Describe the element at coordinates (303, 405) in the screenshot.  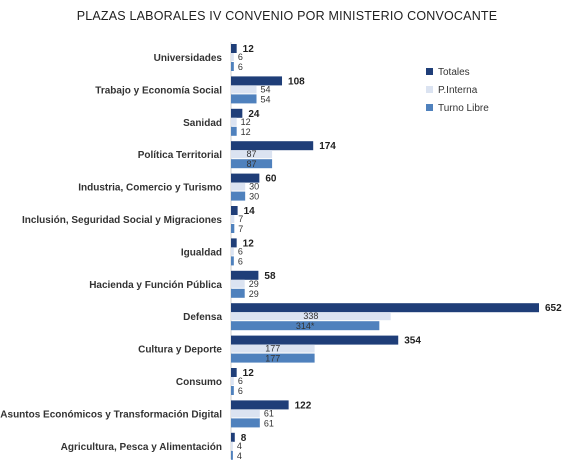
I see `data-label: 122` at that location.